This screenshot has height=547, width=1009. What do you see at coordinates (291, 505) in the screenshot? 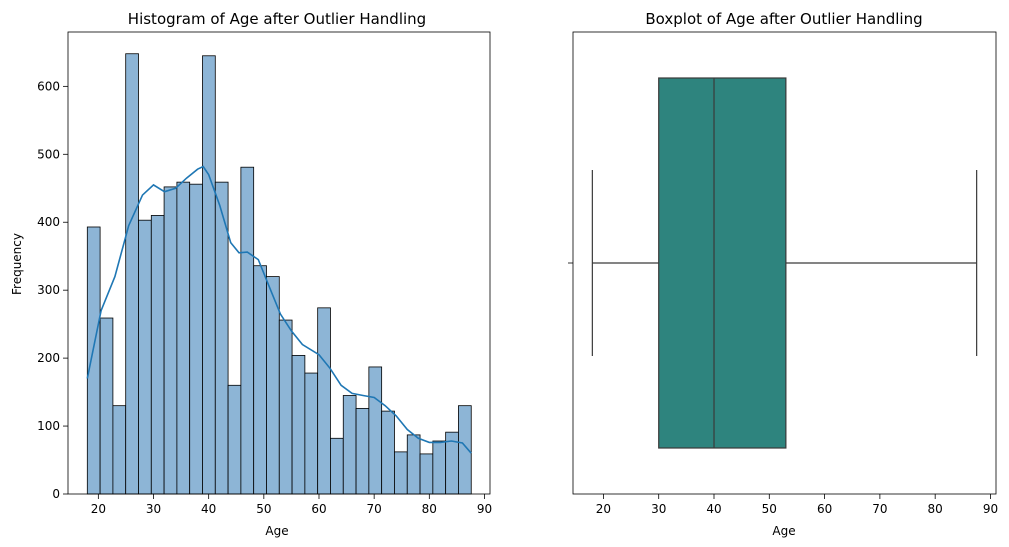
I see `histogram-x-ticks: 20 30 40 50 60 70 80 90` at bounding box center [291, 505].